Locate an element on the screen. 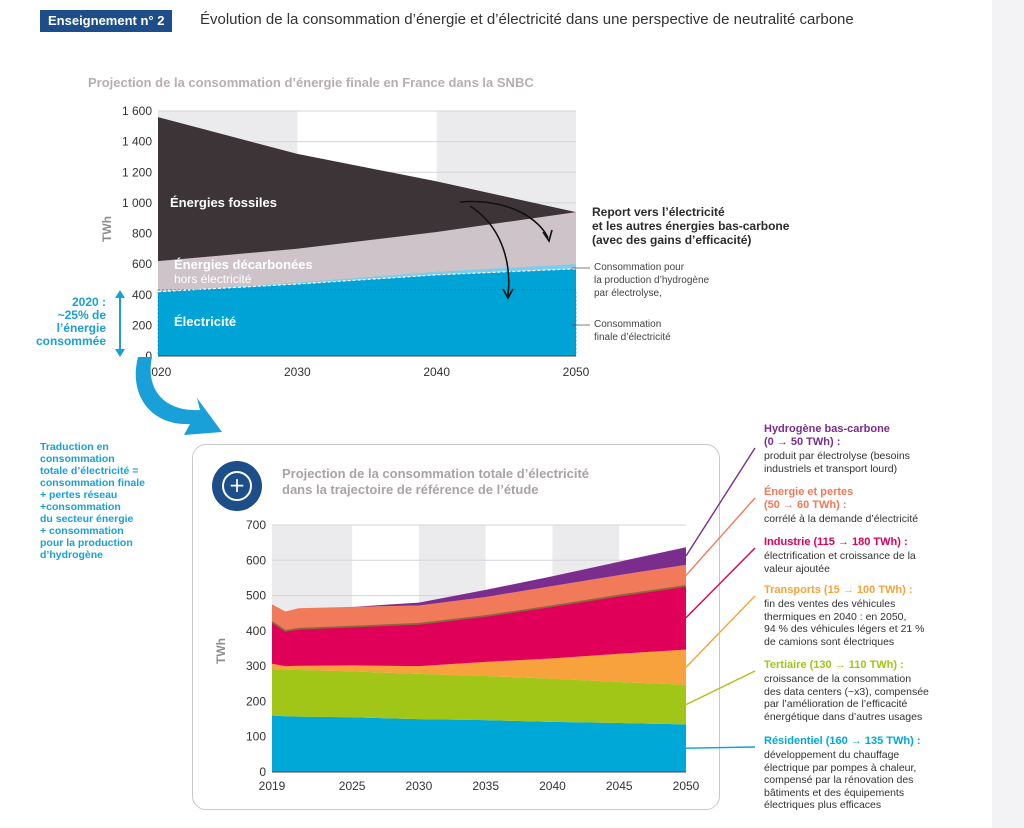 The image size is (1024, 828). chart1-x-tick: 2050 is located at coordinates (576, 372).